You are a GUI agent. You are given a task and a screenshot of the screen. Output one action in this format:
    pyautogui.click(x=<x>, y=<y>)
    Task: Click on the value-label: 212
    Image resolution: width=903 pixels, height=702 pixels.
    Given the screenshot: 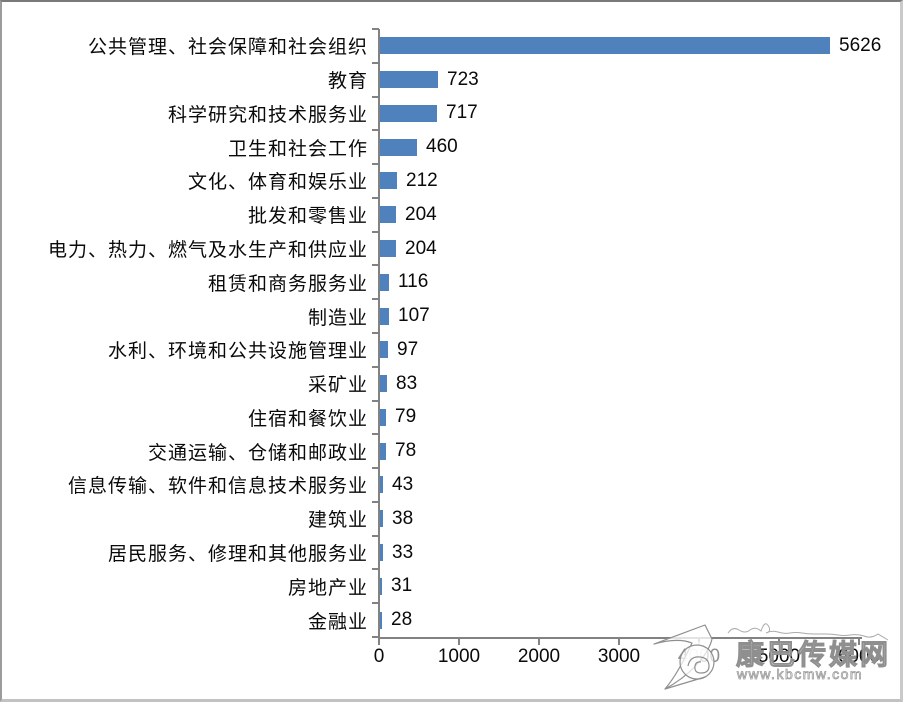 What is the action you would take?
    pyautogui.click(x=422, y=180)
    